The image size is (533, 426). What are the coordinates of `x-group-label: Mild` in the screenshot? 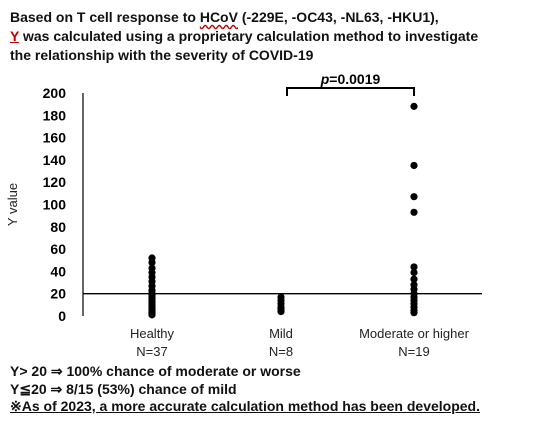 It's located at (281, 333).